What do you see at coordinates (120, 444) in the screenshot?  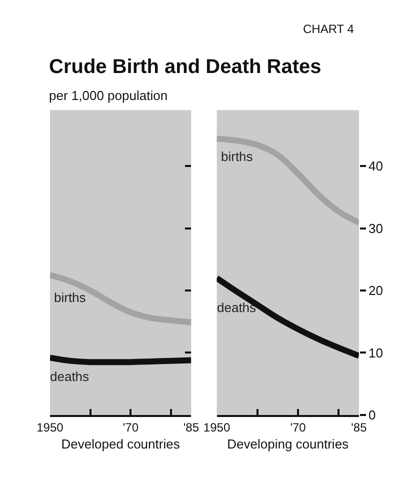 I see `x-axis-title: Developed countries` at bounding box center [120, 444].